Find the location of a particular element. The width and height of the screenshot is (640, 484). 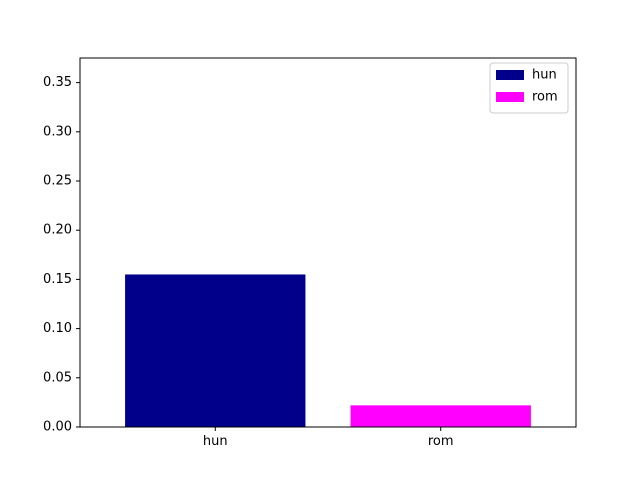

legend-swatch-rom is located at coordinates (510, 97).